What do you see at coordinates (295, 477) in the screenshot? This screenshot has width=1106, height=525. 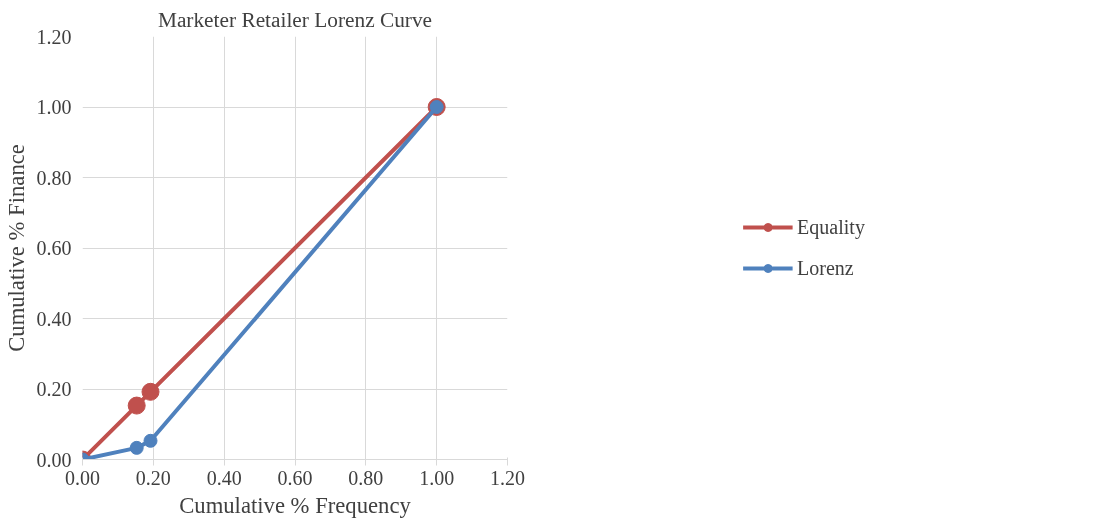 I see `x-tick-label: 0.60` at bounding box center [295, 477].